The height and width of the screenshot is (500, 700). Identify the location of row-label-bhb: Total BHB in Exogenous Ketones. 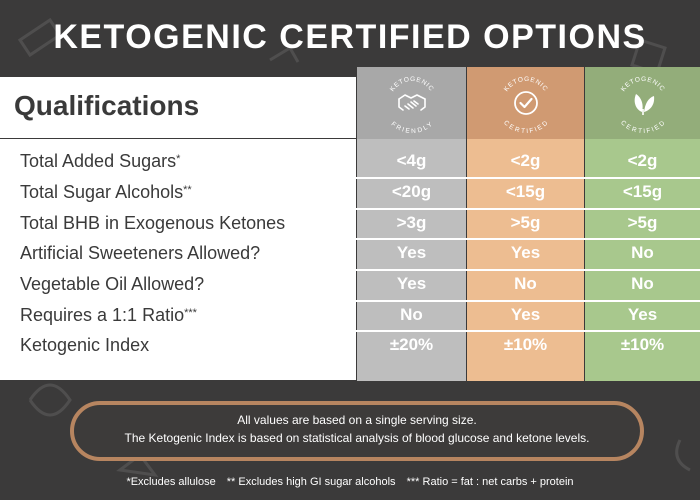
(153, 223).